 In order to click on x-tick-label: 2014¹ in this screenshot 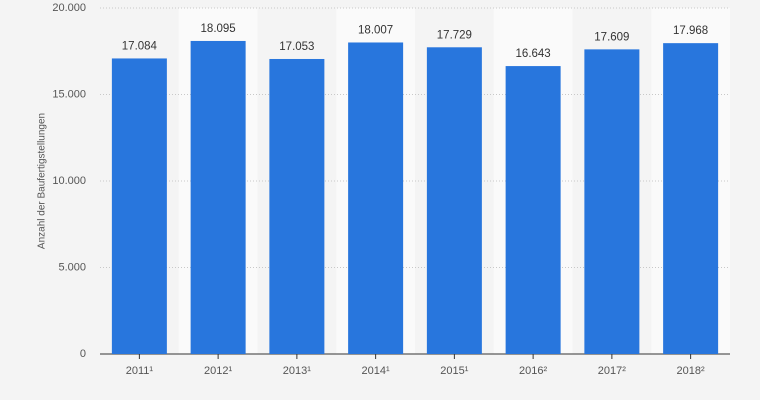, I will do `click(376, 371)`.